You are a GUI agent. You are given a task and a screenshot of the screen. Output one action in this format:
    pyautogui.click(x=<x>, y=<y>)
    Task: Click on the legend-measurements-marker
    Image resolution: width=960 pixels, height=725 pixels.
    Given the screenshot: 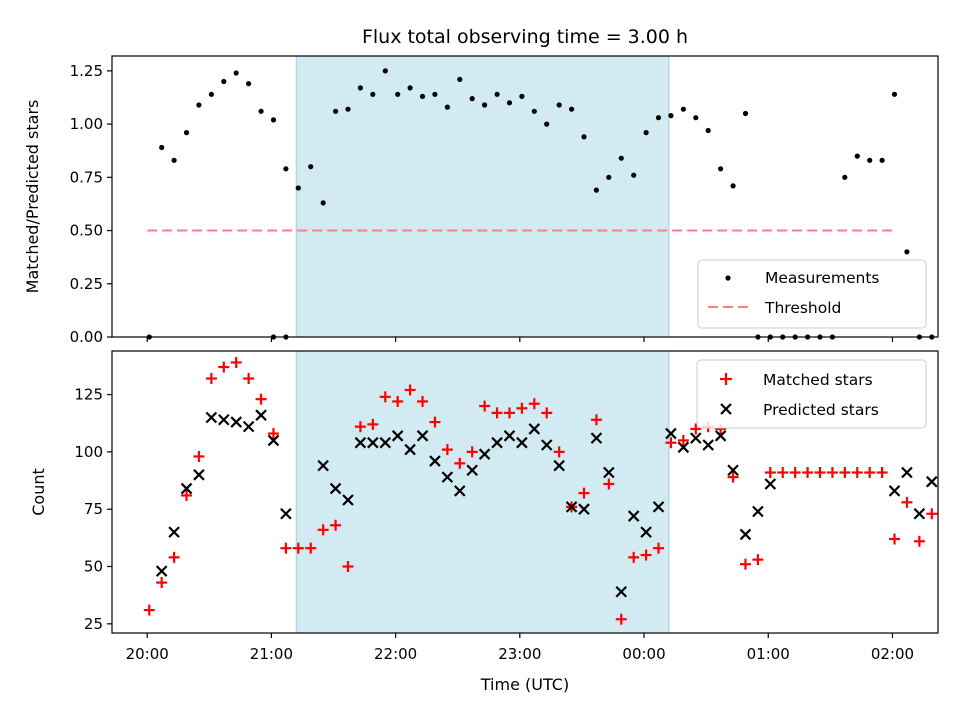 What is the action you would take?
    pyautogui.click(x=728, y=278)
    